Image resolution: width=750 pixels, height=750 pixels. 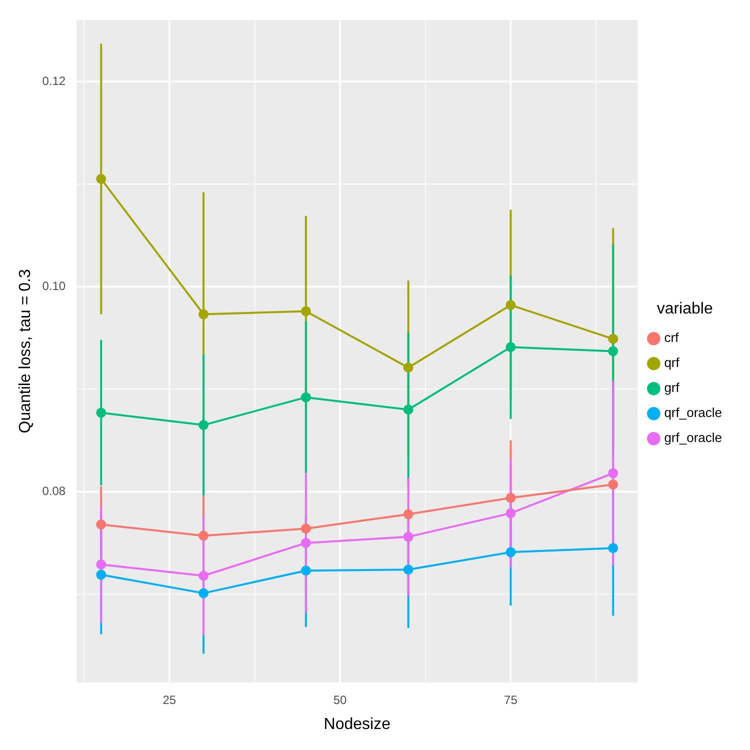 What do you see at coordinates (684, 309) in the screenshot?
I see `legend-title: variable` at bounding box center [684, 309].